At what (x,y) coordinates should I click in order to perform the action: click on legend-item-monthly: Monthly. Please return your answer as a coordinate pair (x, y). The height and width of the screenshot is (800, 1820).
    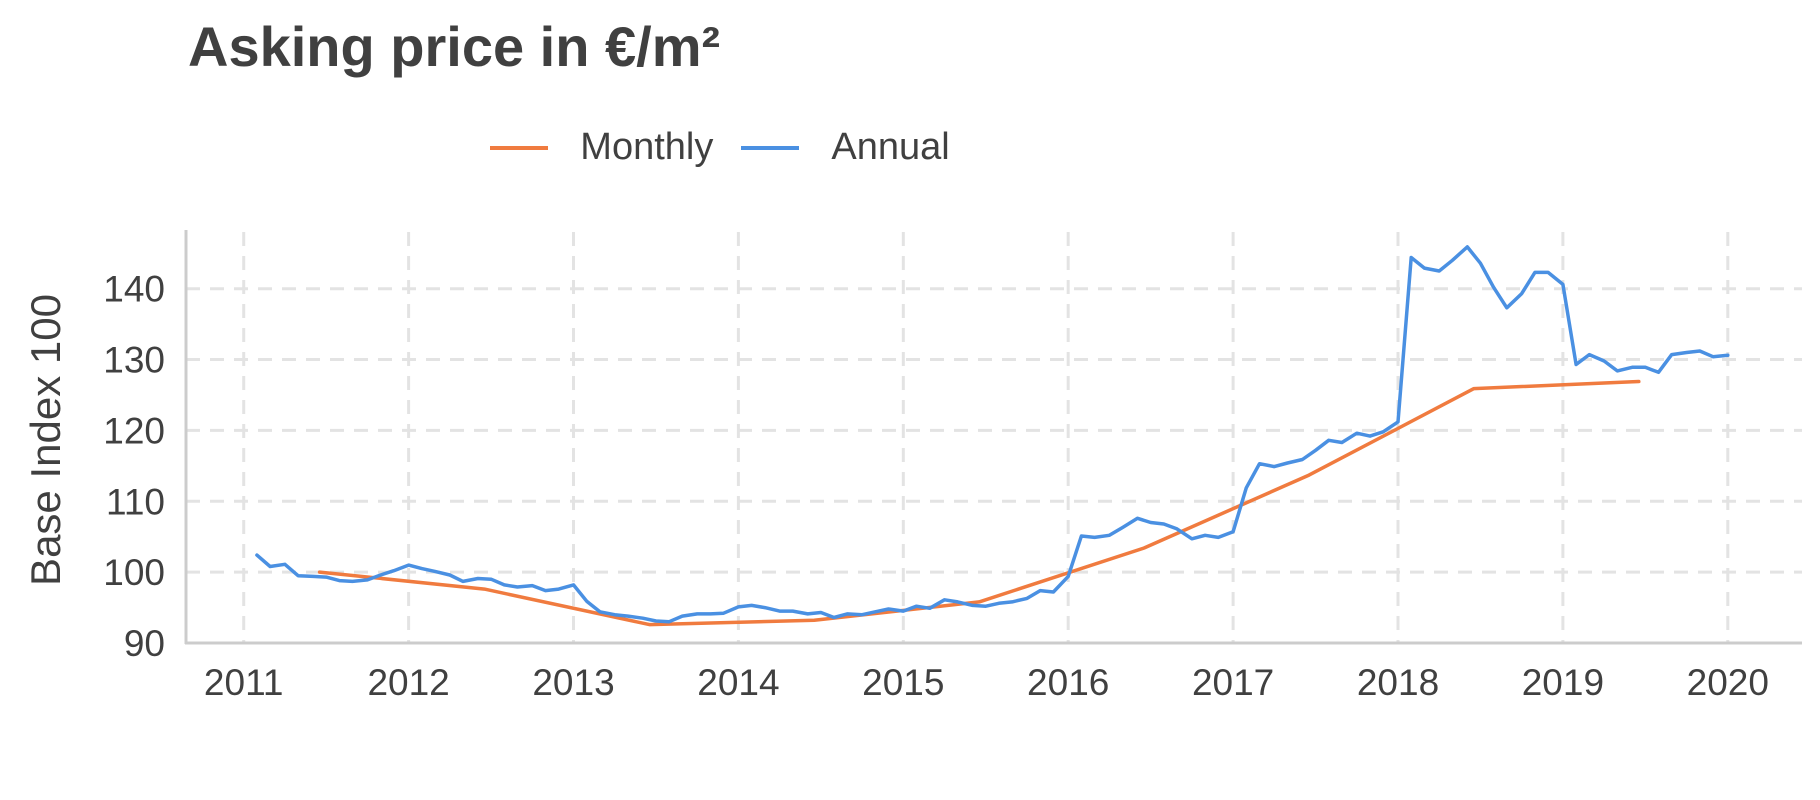
    Looking at the image, I should click on (601, 147).